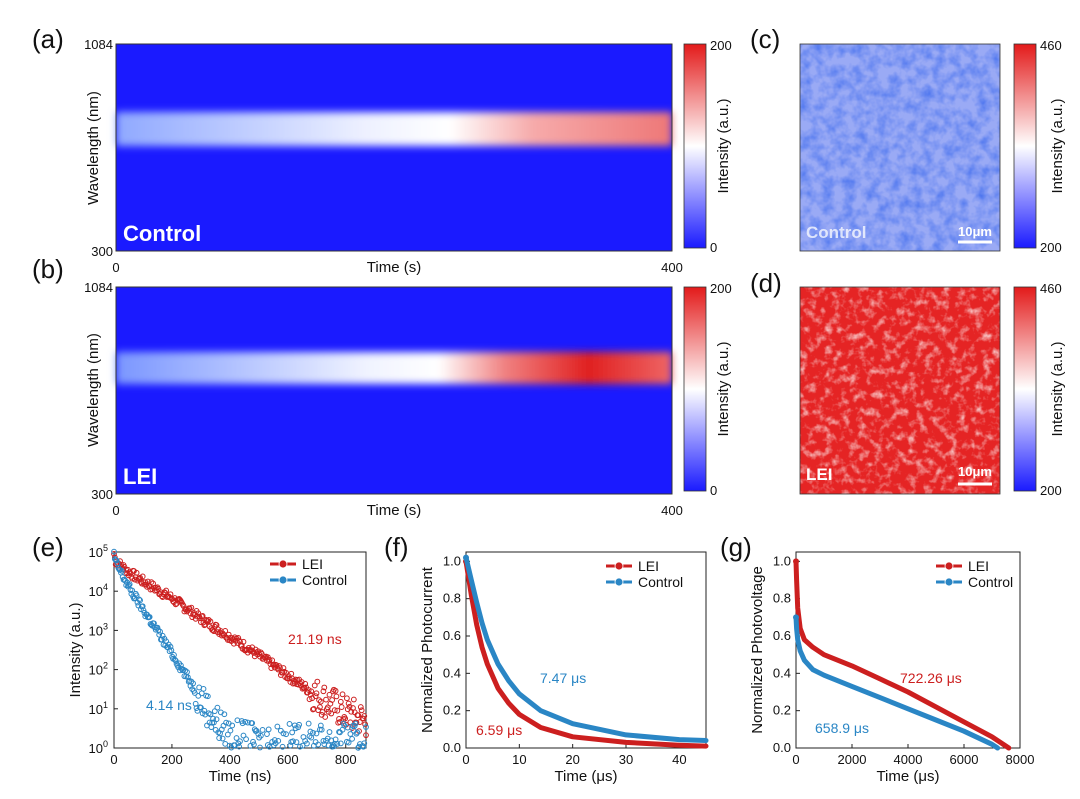  What do you see at coordinates (1025, 146) in the screenshot?
I see `colorbar-c` at bounding box center [1025, 146].